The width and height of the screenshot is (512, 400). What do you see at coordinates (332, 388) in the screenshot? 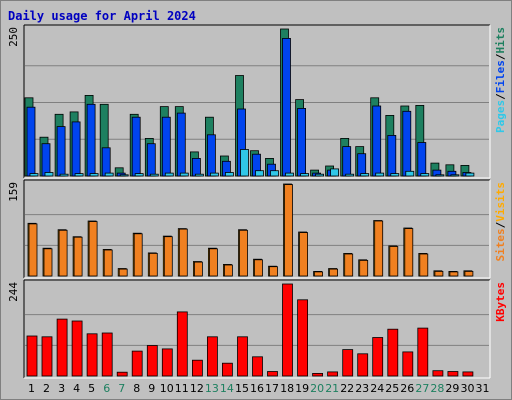
I see `x-tick-label: 21` at bounding box center [332, 388].